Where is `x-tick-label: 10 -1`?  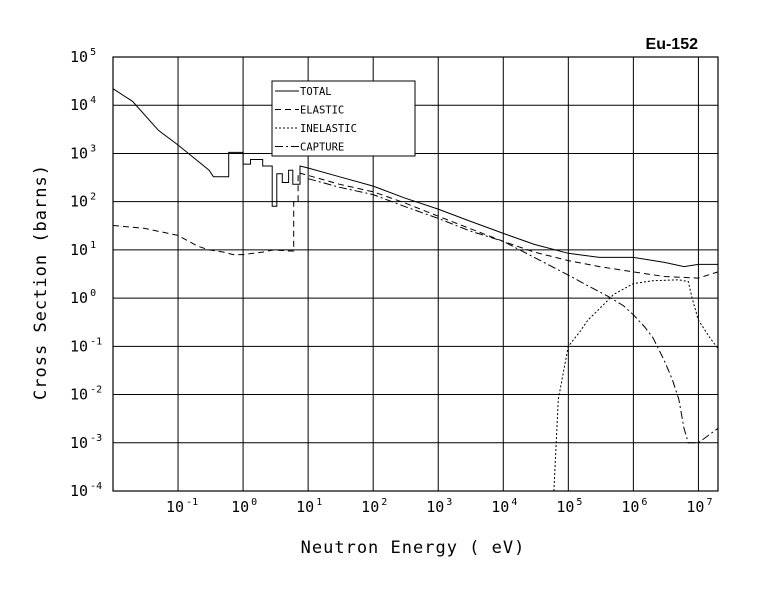 x-tick-label: 10 -1 is located at coordinates (182, 506).